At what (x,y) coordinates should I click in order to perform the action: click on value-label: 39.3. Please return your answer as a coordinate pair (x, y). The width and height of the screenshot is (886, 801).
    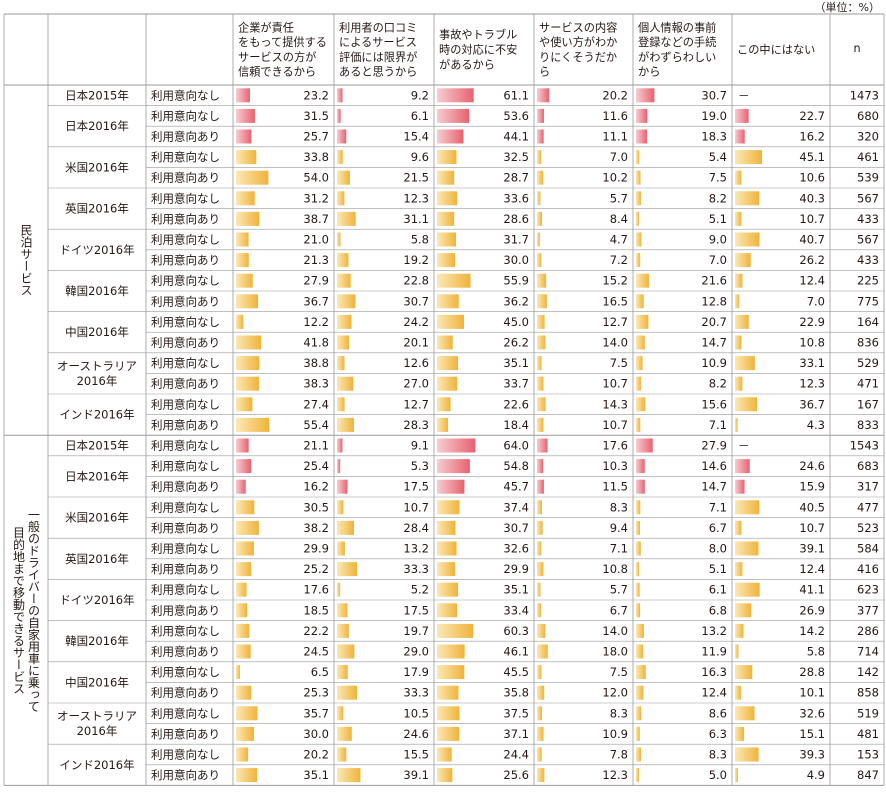
    Looking at the image, I should click on (812, 755).